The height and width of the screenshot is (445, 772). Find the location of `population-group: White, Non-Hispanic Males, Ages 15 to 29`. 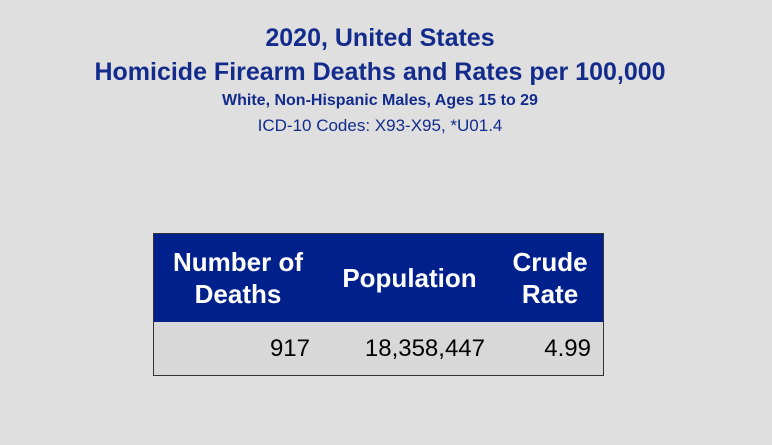

population-group: White, Non-Hispanic Males, Ages 15 to 29 is located at coordinates (380, 100).